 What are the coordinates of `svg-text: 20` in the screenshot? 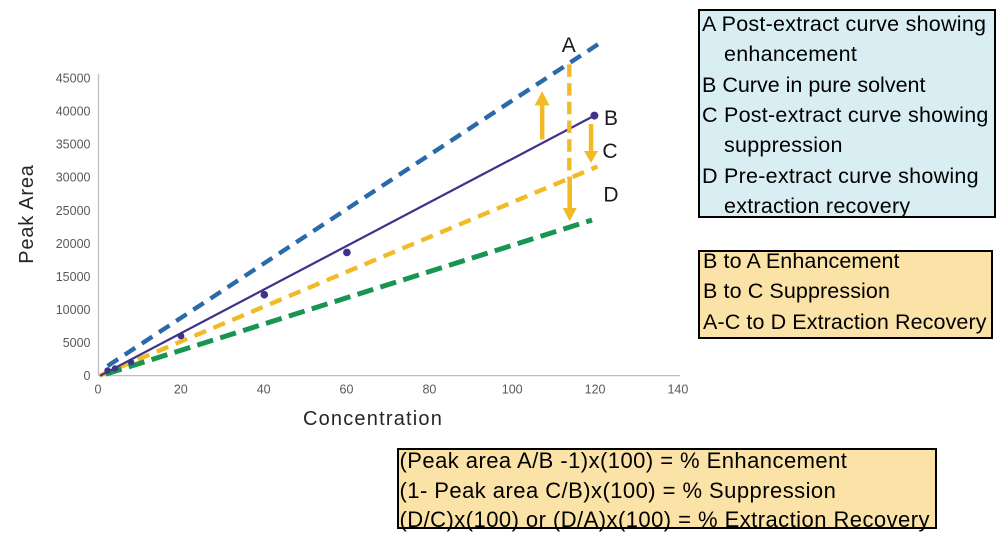 It's located at (181, 390).